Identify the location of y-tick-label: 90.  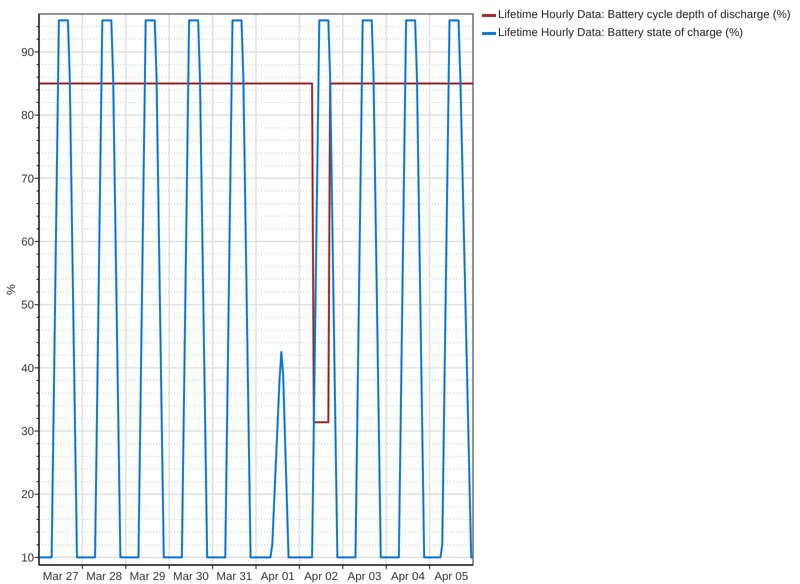
(27, 52).